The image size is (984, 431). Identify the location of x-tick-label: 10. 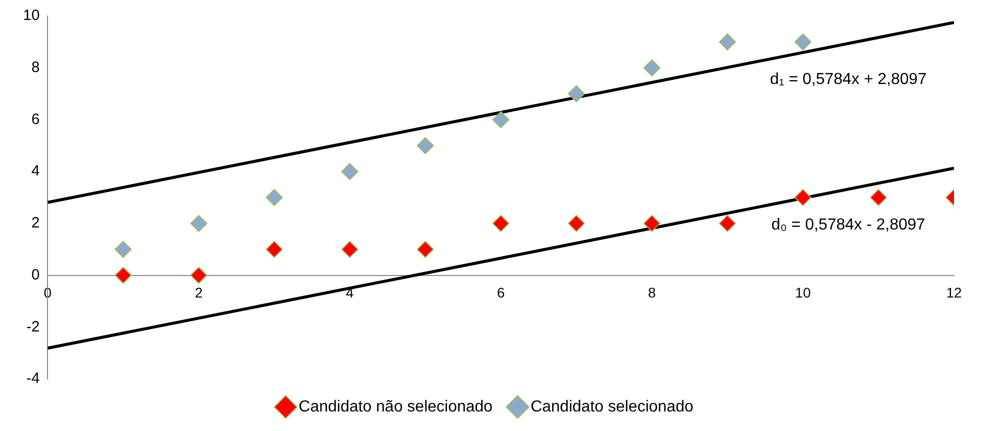
(803, 292).